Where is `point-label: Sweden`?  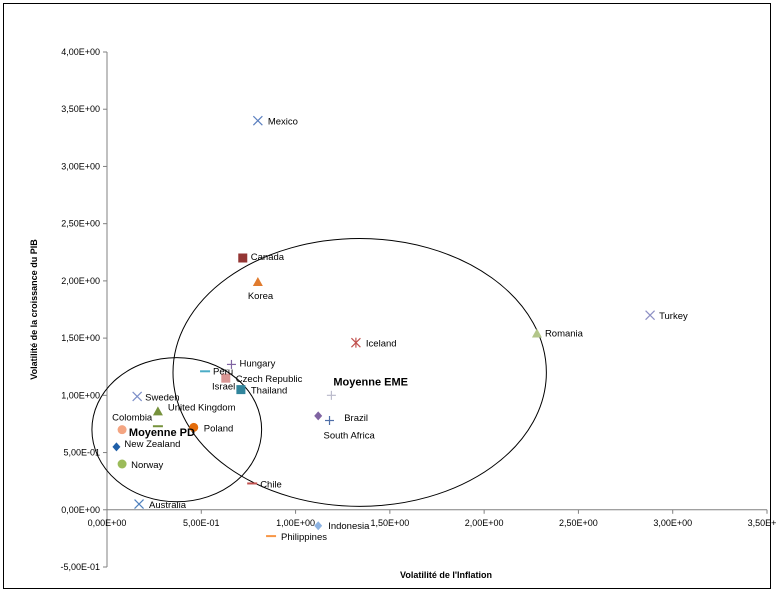
point-label: Sweden is located at coordinates (162, 397).